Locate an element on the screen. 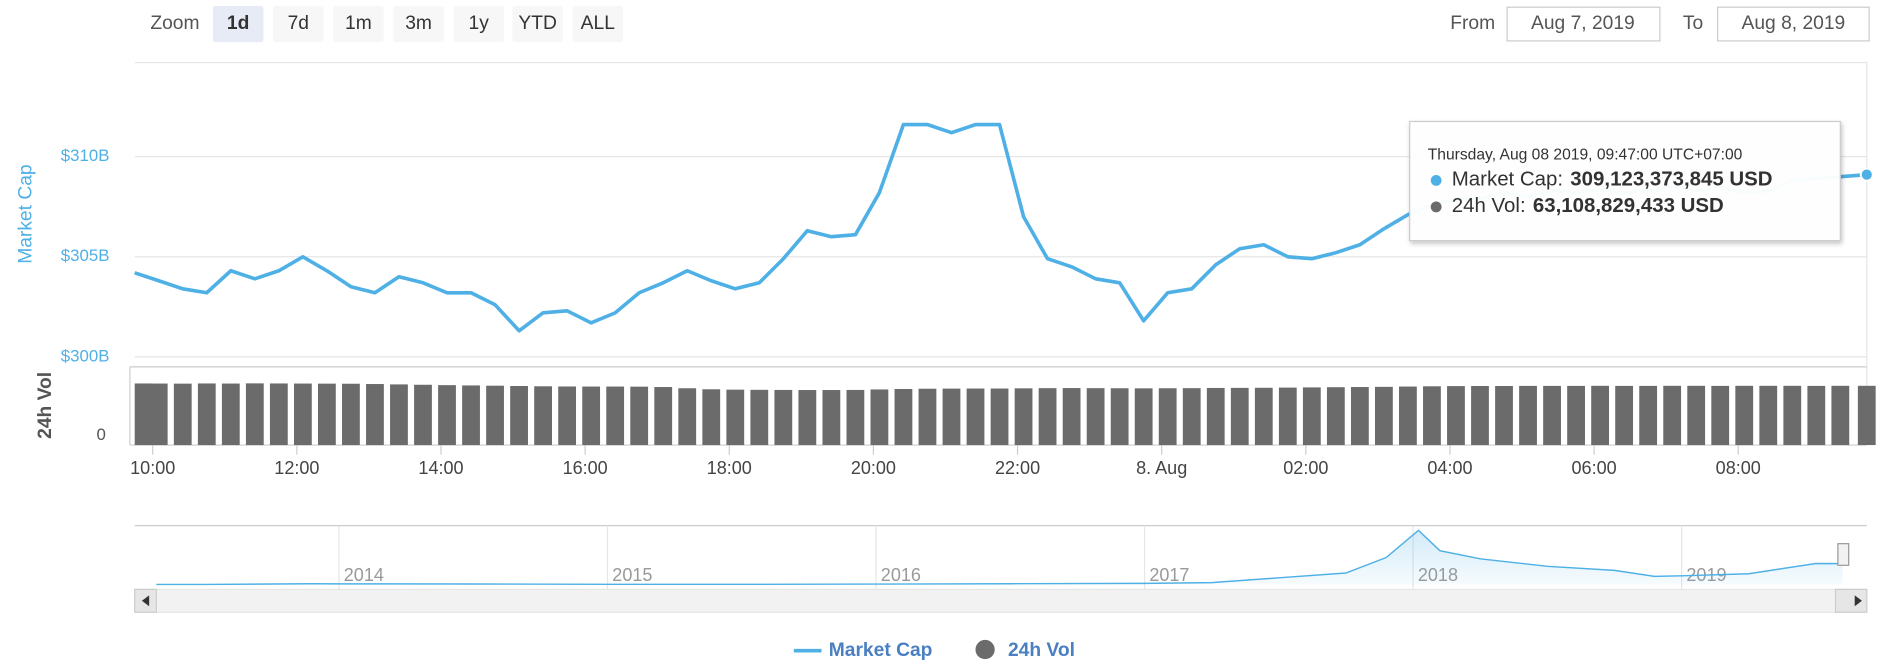 Image resolution: width=1886 pixels, height=666 pixels. navigator-handle is located at coordinates (1843, 554).